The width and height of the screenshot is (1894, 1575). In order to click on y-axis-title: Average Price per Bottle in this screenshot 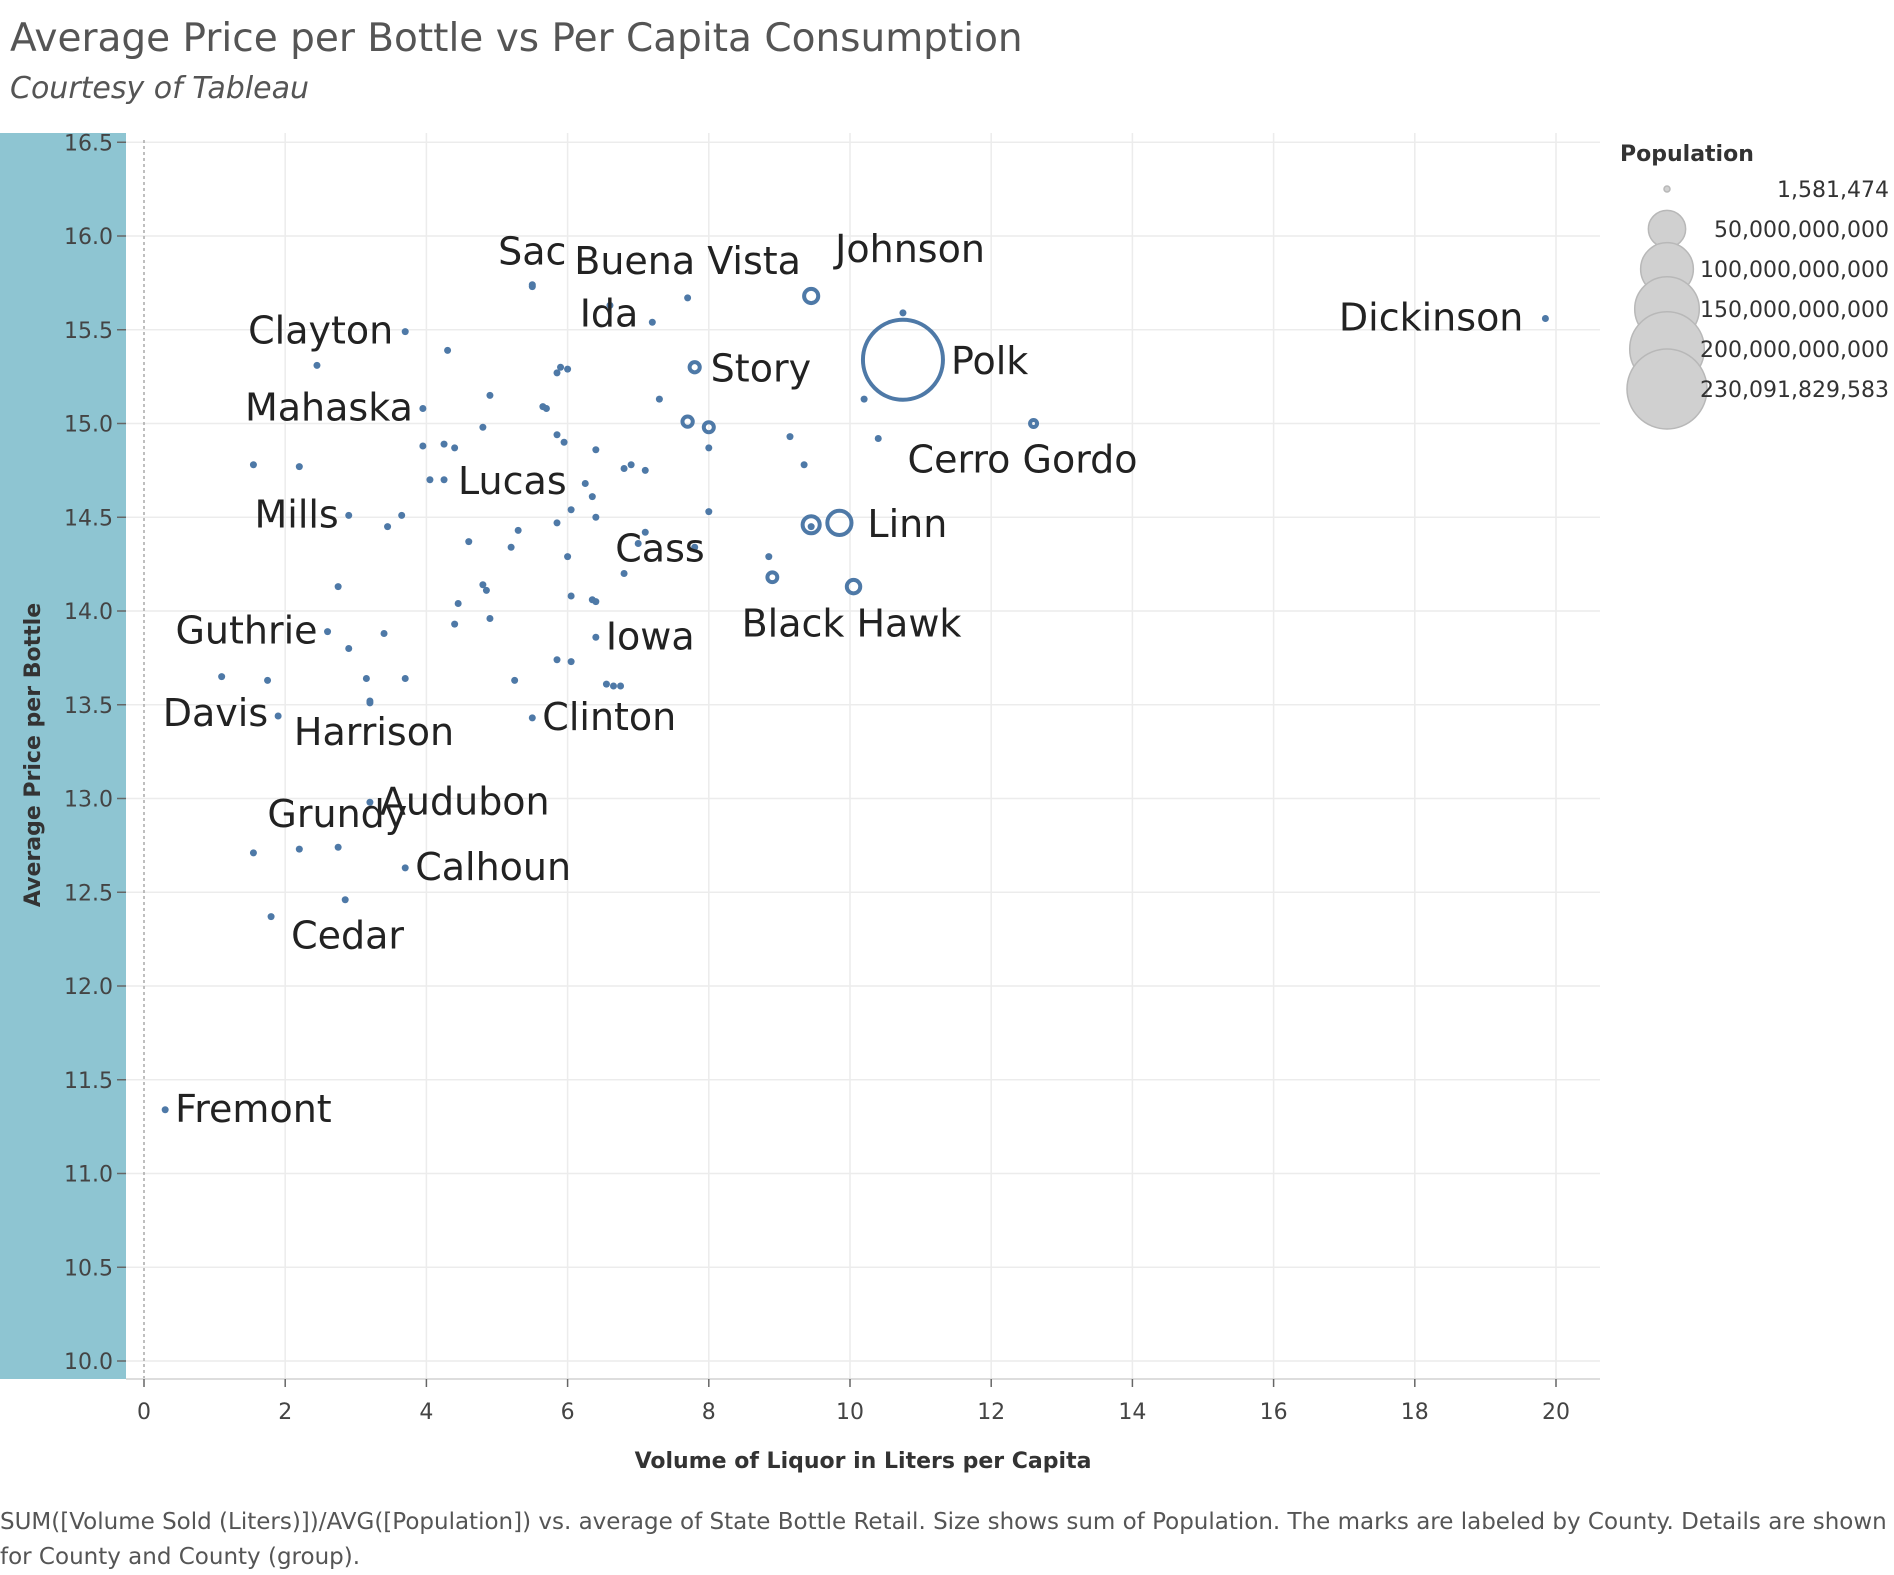, I will do `click(33, 755)`.